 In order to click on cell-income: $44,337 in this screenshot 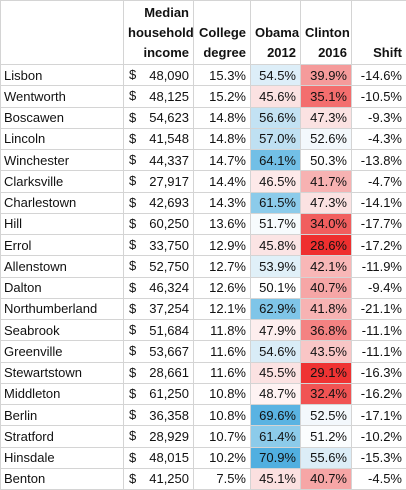, I will do `click(159, 160)`.